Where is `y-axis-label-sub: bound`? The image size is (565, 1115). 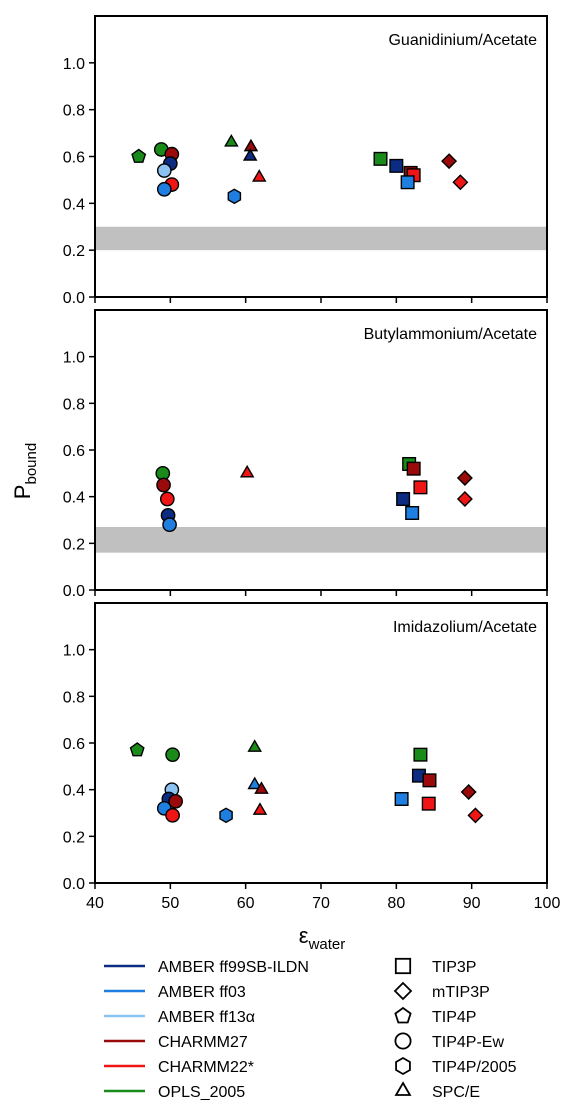 y-axis-label-sub: bound is located at coordinates (31, 464).